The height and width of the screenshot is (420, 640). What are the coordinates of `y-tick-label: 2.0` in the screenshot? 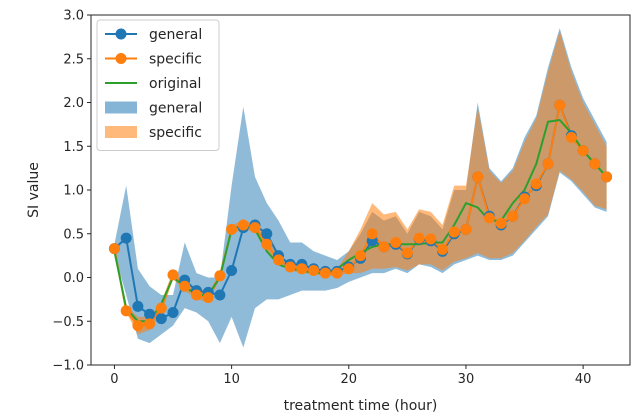 It's located at (73, 103).